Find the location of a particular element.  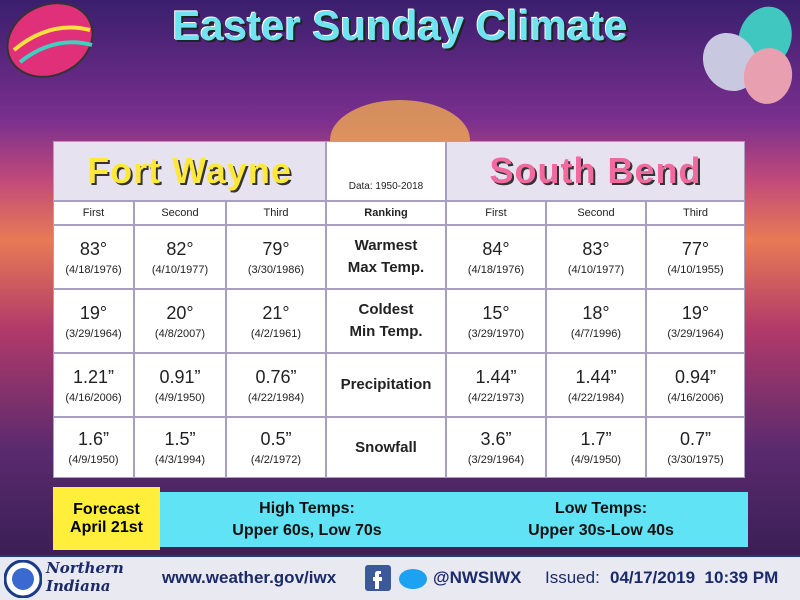

value-cell: 83° (4/18/1976) is located at coordinates (93, 257).